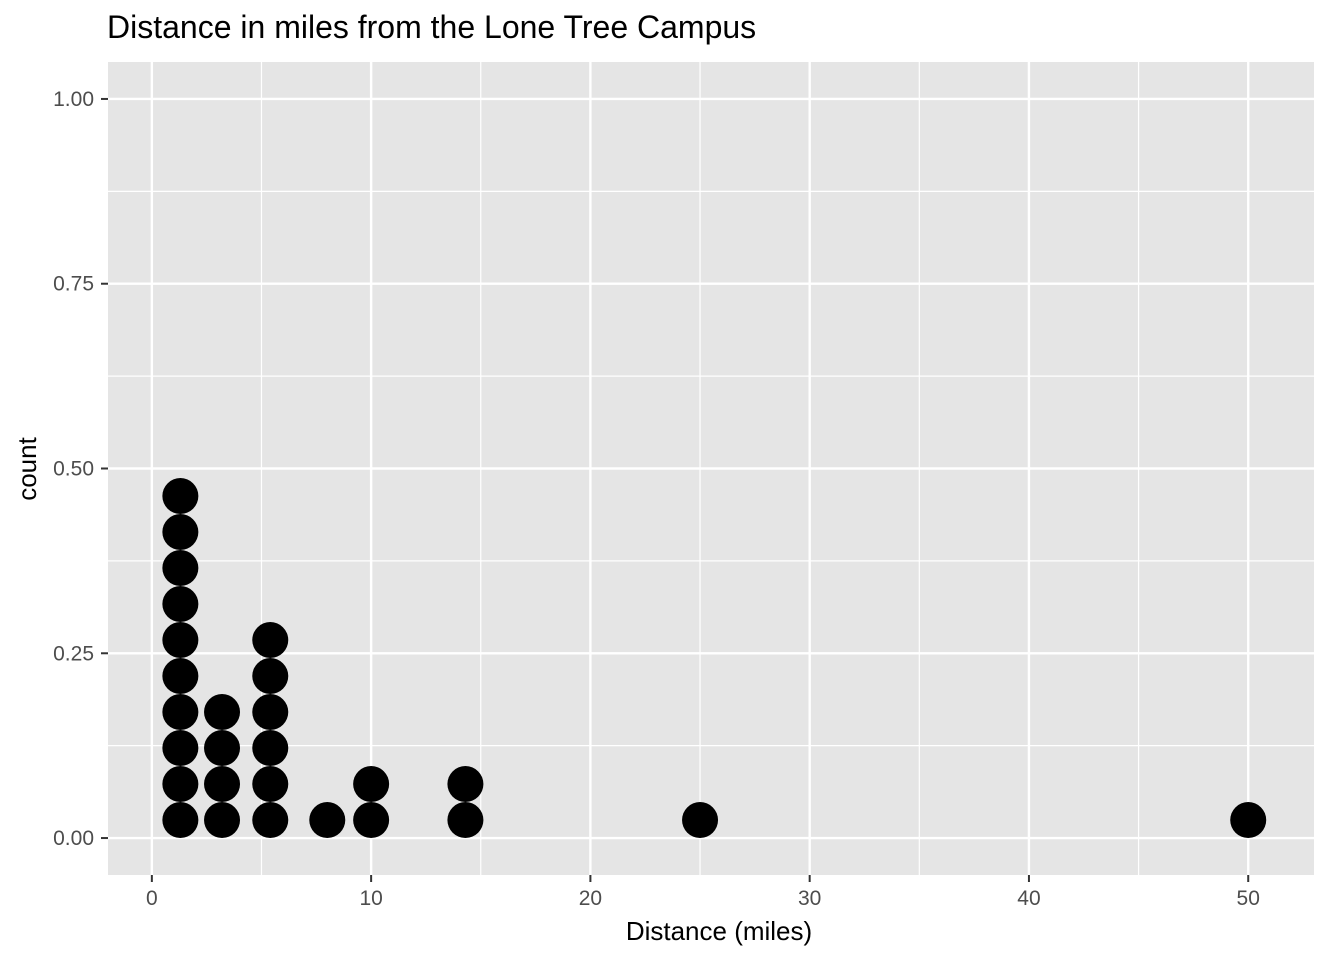 The height and width of the screenshot is (960, 1344). Describe the element at coordinates (73, 653) in the screenshot. I see `y-tick-label: 0.25` at that location.